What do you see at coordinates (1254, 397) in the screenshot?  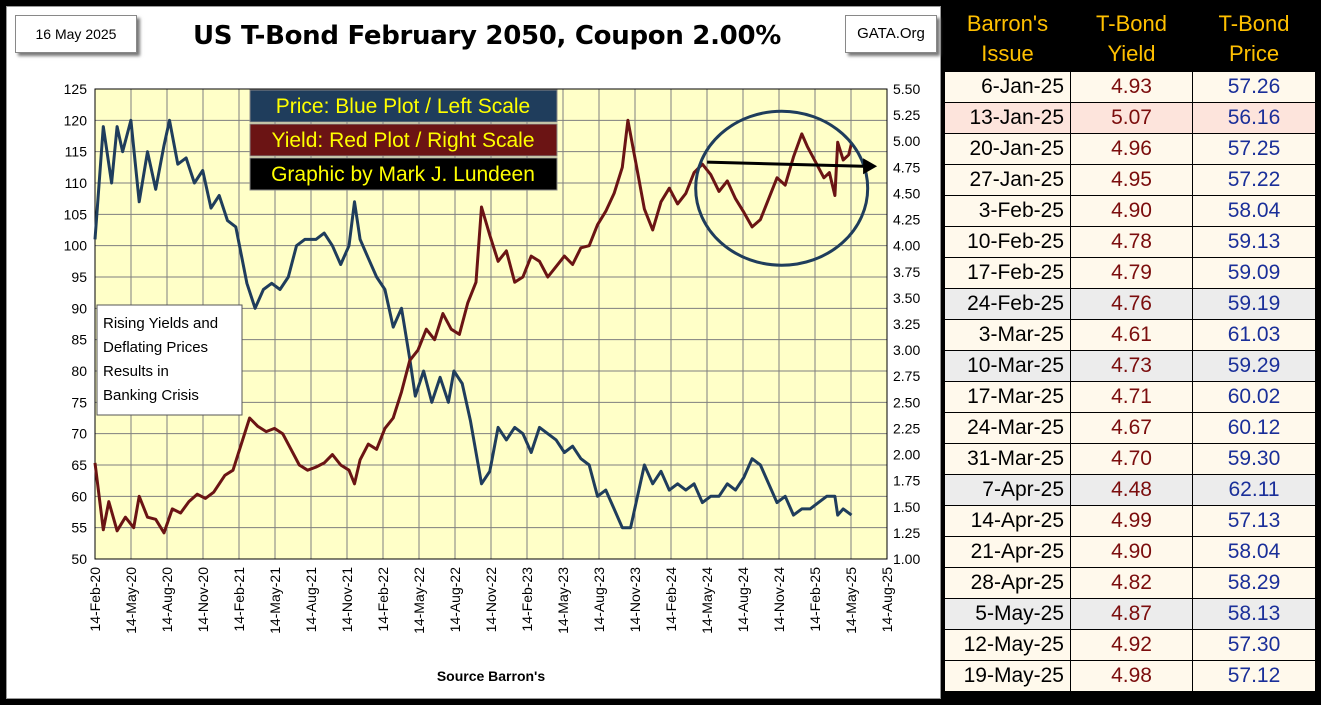 I see `price-cell: 60.02` at bounding box center [1254, 397].